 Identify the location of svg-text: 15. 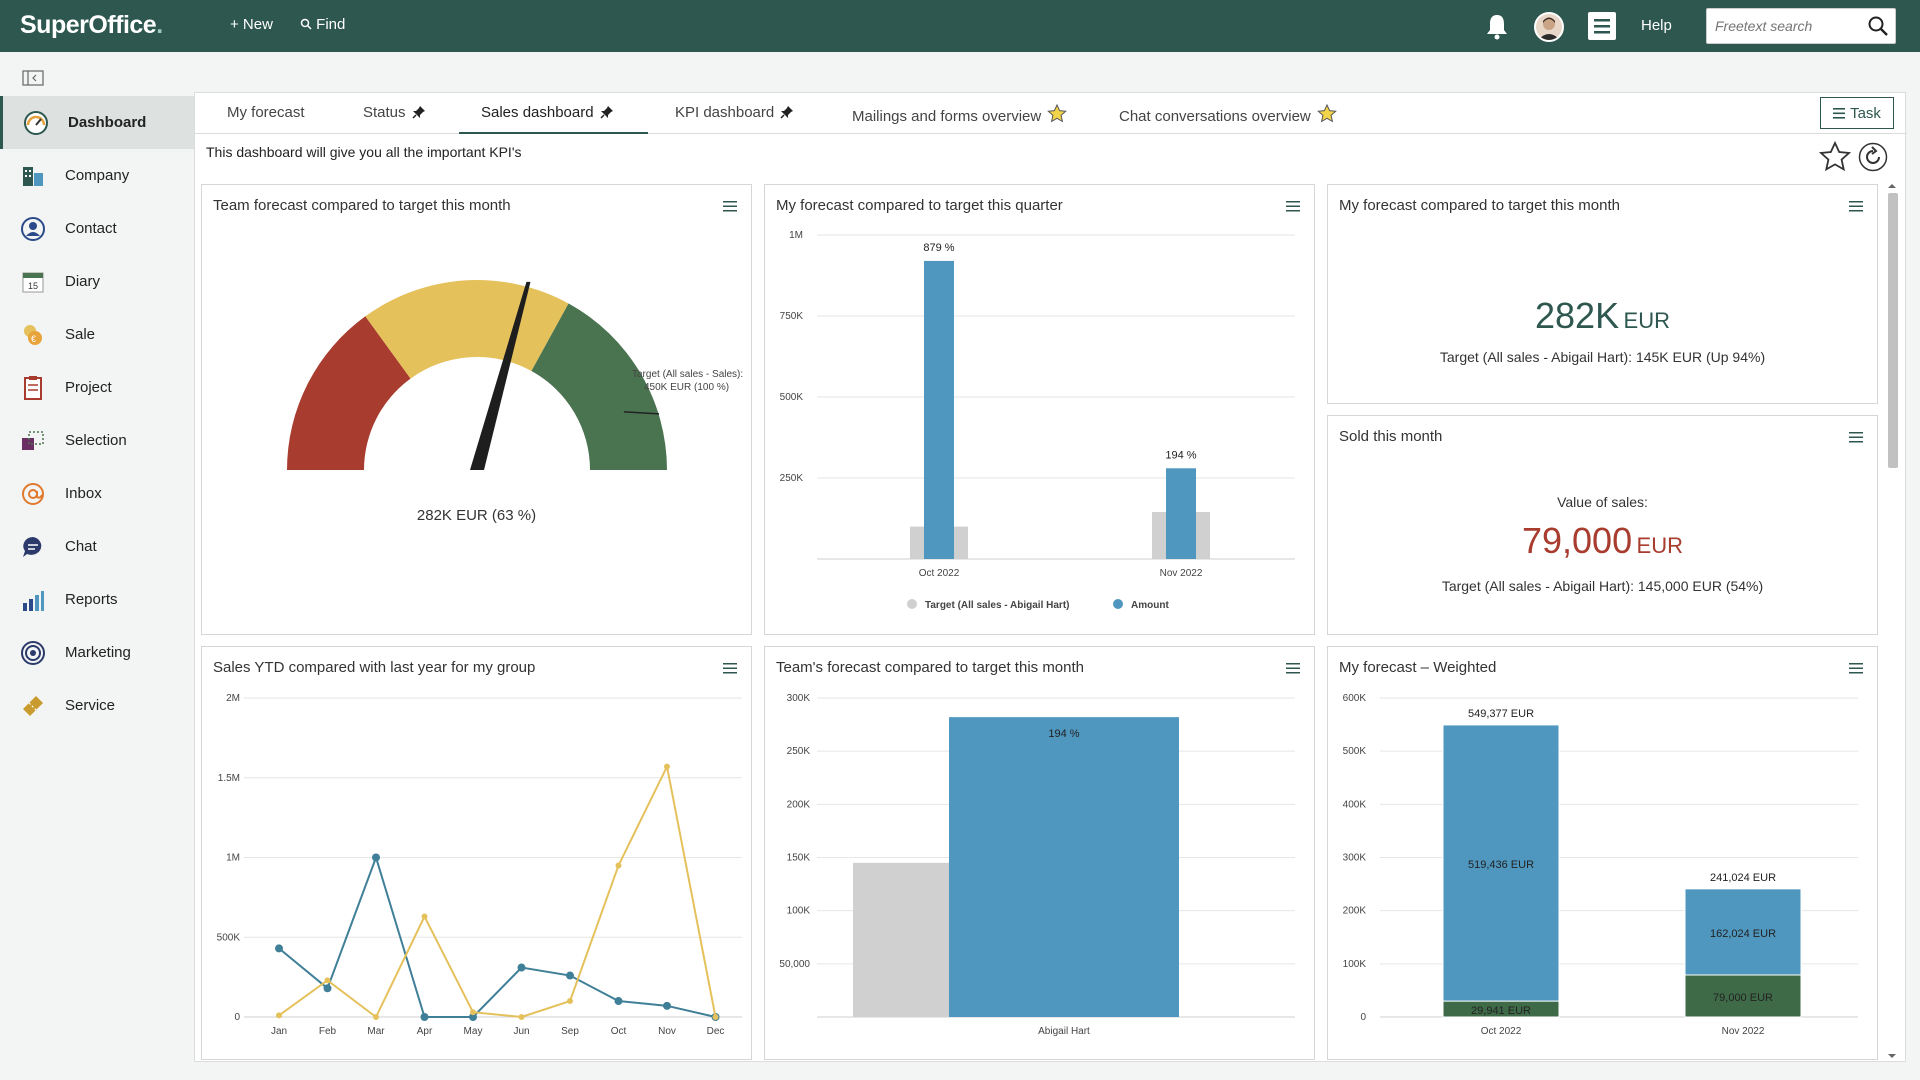
(33, 286).